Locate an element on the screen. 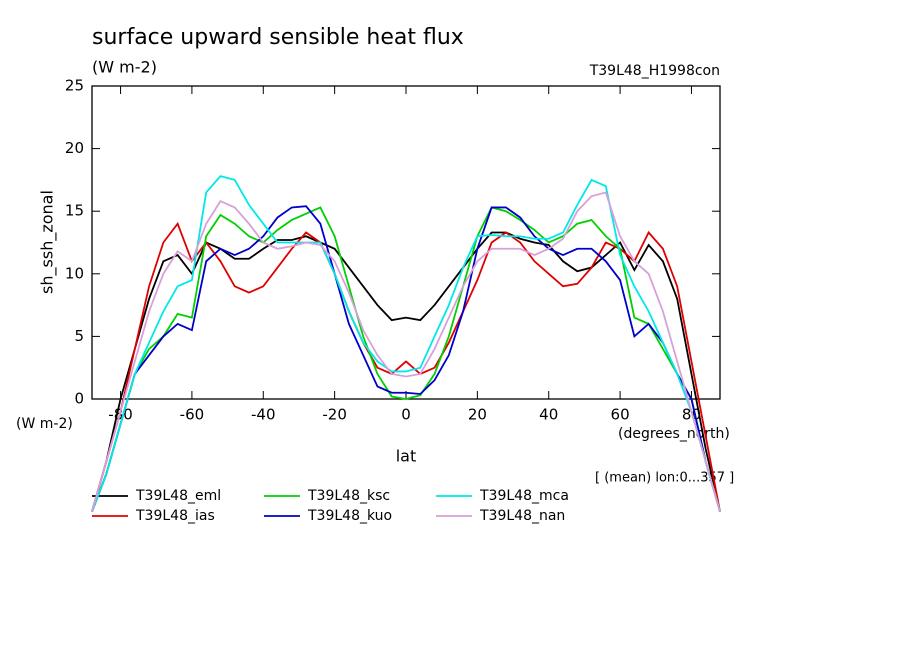 This screenshot has width=904, height=654. legend-label: T39L48_ksc is located at coordinates (348, 496).